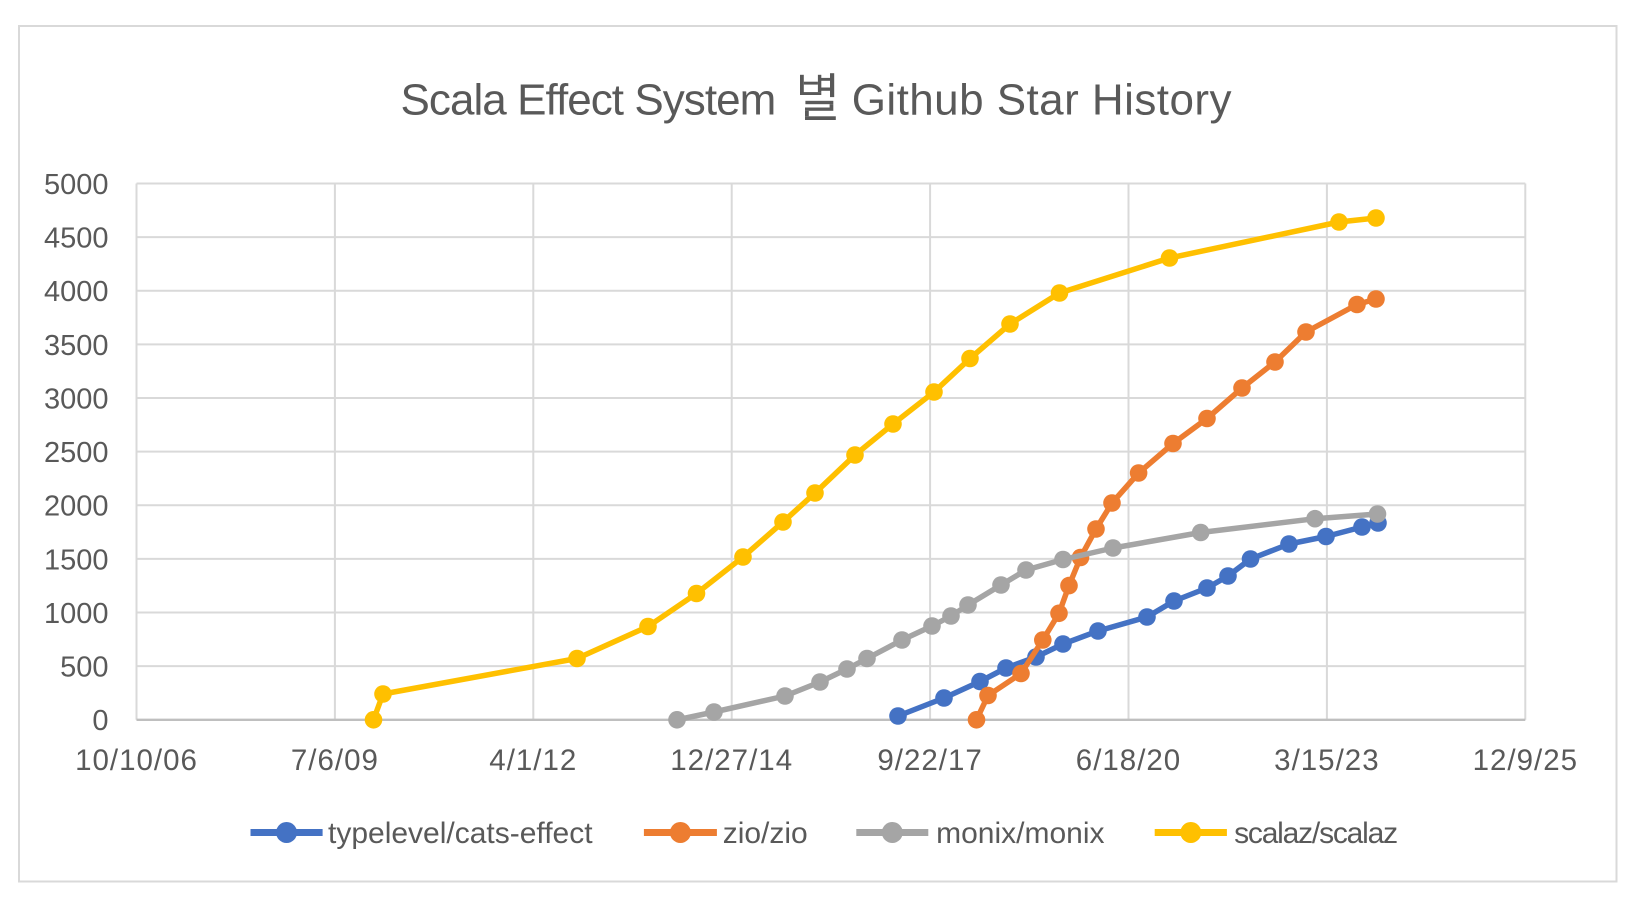  Describe the element at coordinates (76, 239) in the screenshot. I see `svg-text: 4500` at that location.